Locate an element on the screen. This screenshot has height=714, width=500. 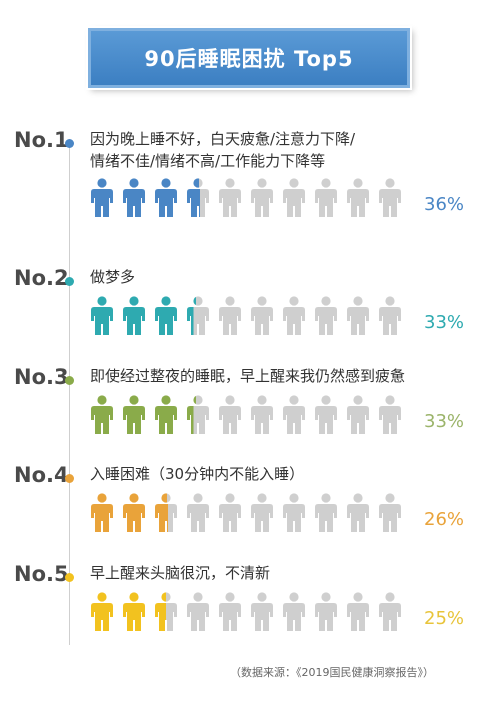
percentage-value: 36% is located at coordinates (444, 204).